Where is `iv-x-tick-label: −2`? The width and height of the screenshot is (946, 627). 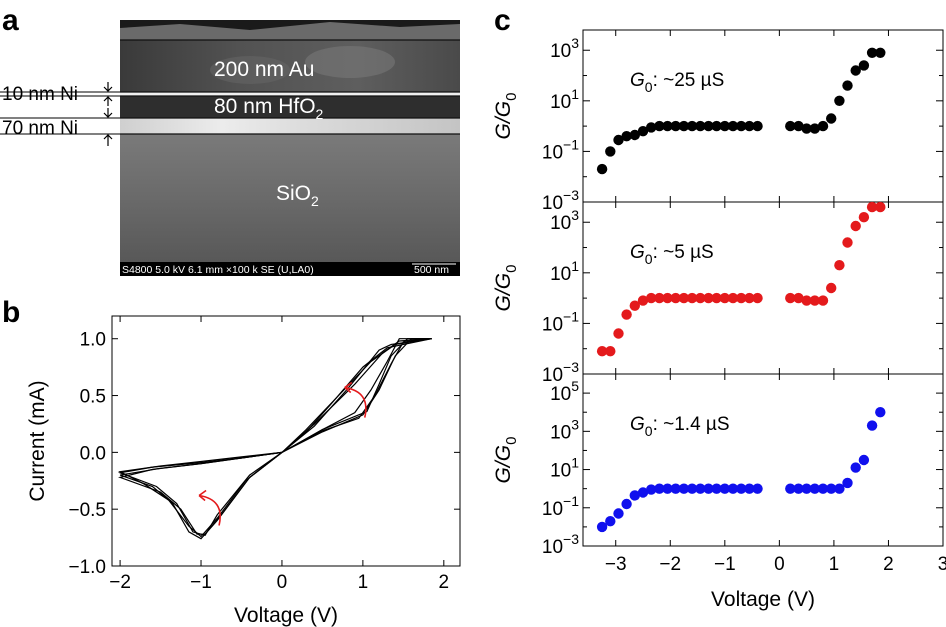 iv-x-tick-label: −2 is located at coordinates (120, 582).